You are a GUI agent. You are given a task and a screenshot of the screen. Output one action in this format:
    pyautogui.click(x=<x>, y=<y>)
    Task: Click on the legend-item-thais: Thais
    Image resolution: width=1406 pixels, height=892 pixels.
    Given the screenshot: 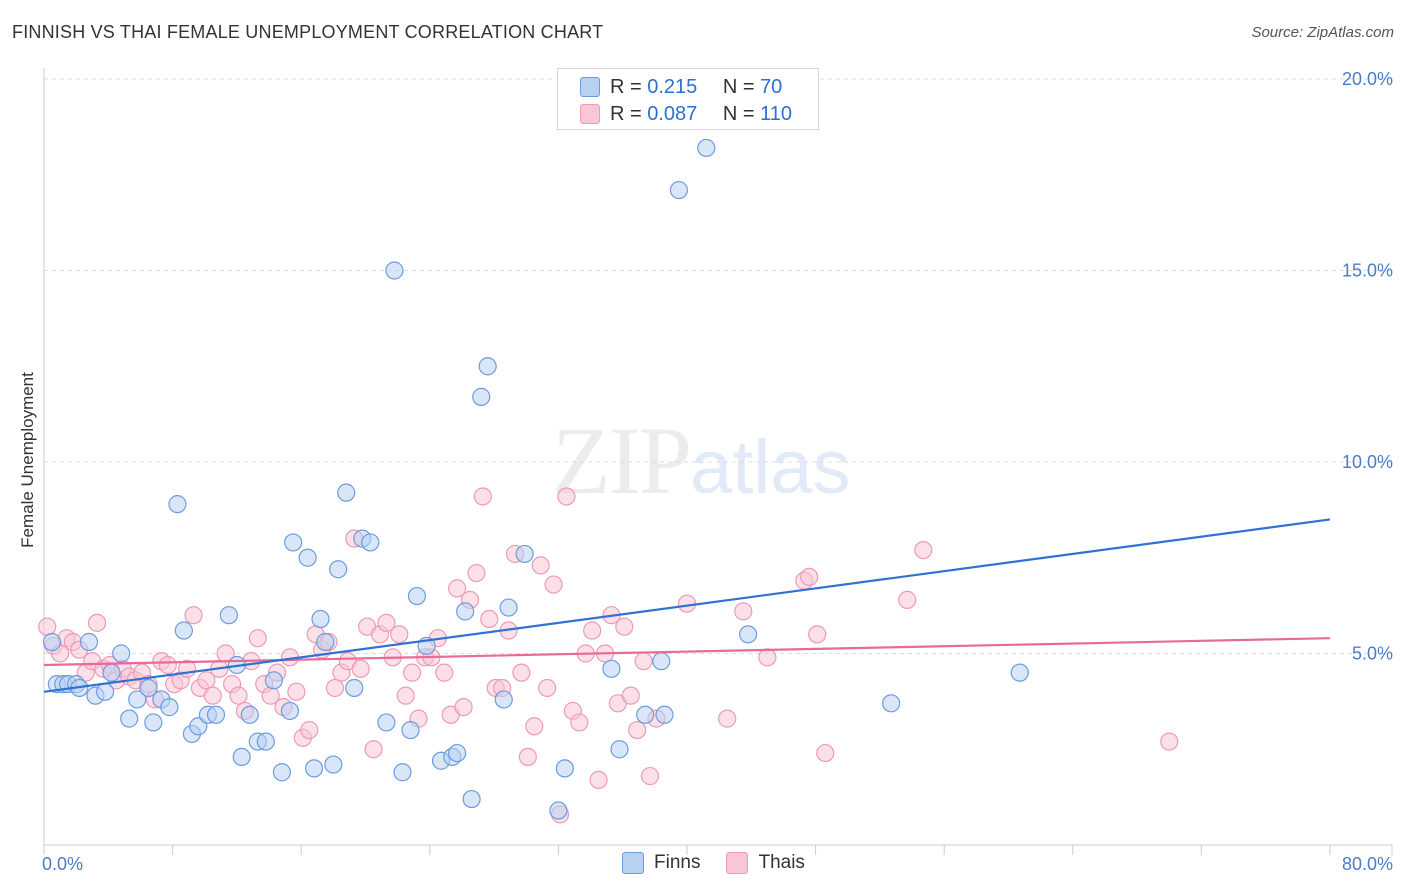 What is the action you would take?
    pyautogui.click(x=765, y=863)
    